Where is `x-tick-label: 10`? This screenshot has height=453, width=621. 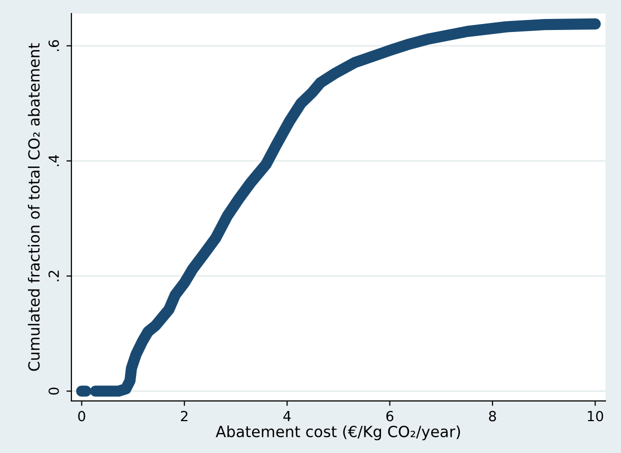 x-tick-label: 10 is located at coordinates (596, 416).